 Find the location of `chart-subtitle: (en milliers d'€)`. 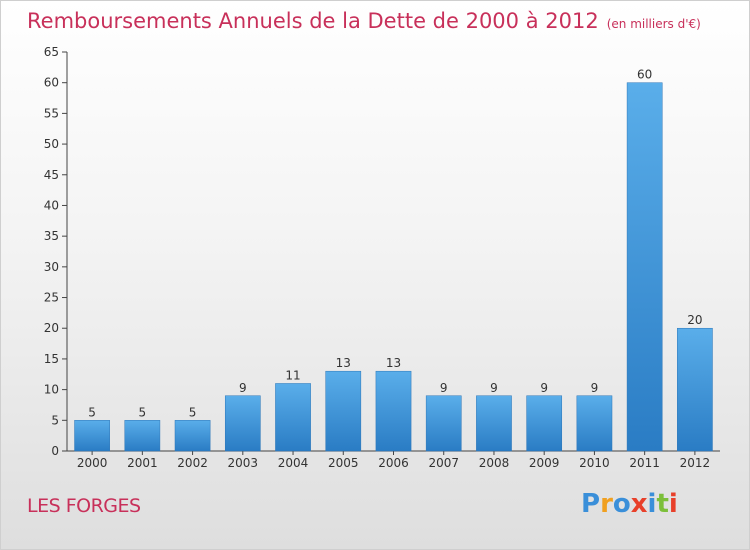

chart-subtitle: (en milliers d'€) is located at coordinates (653, 24).